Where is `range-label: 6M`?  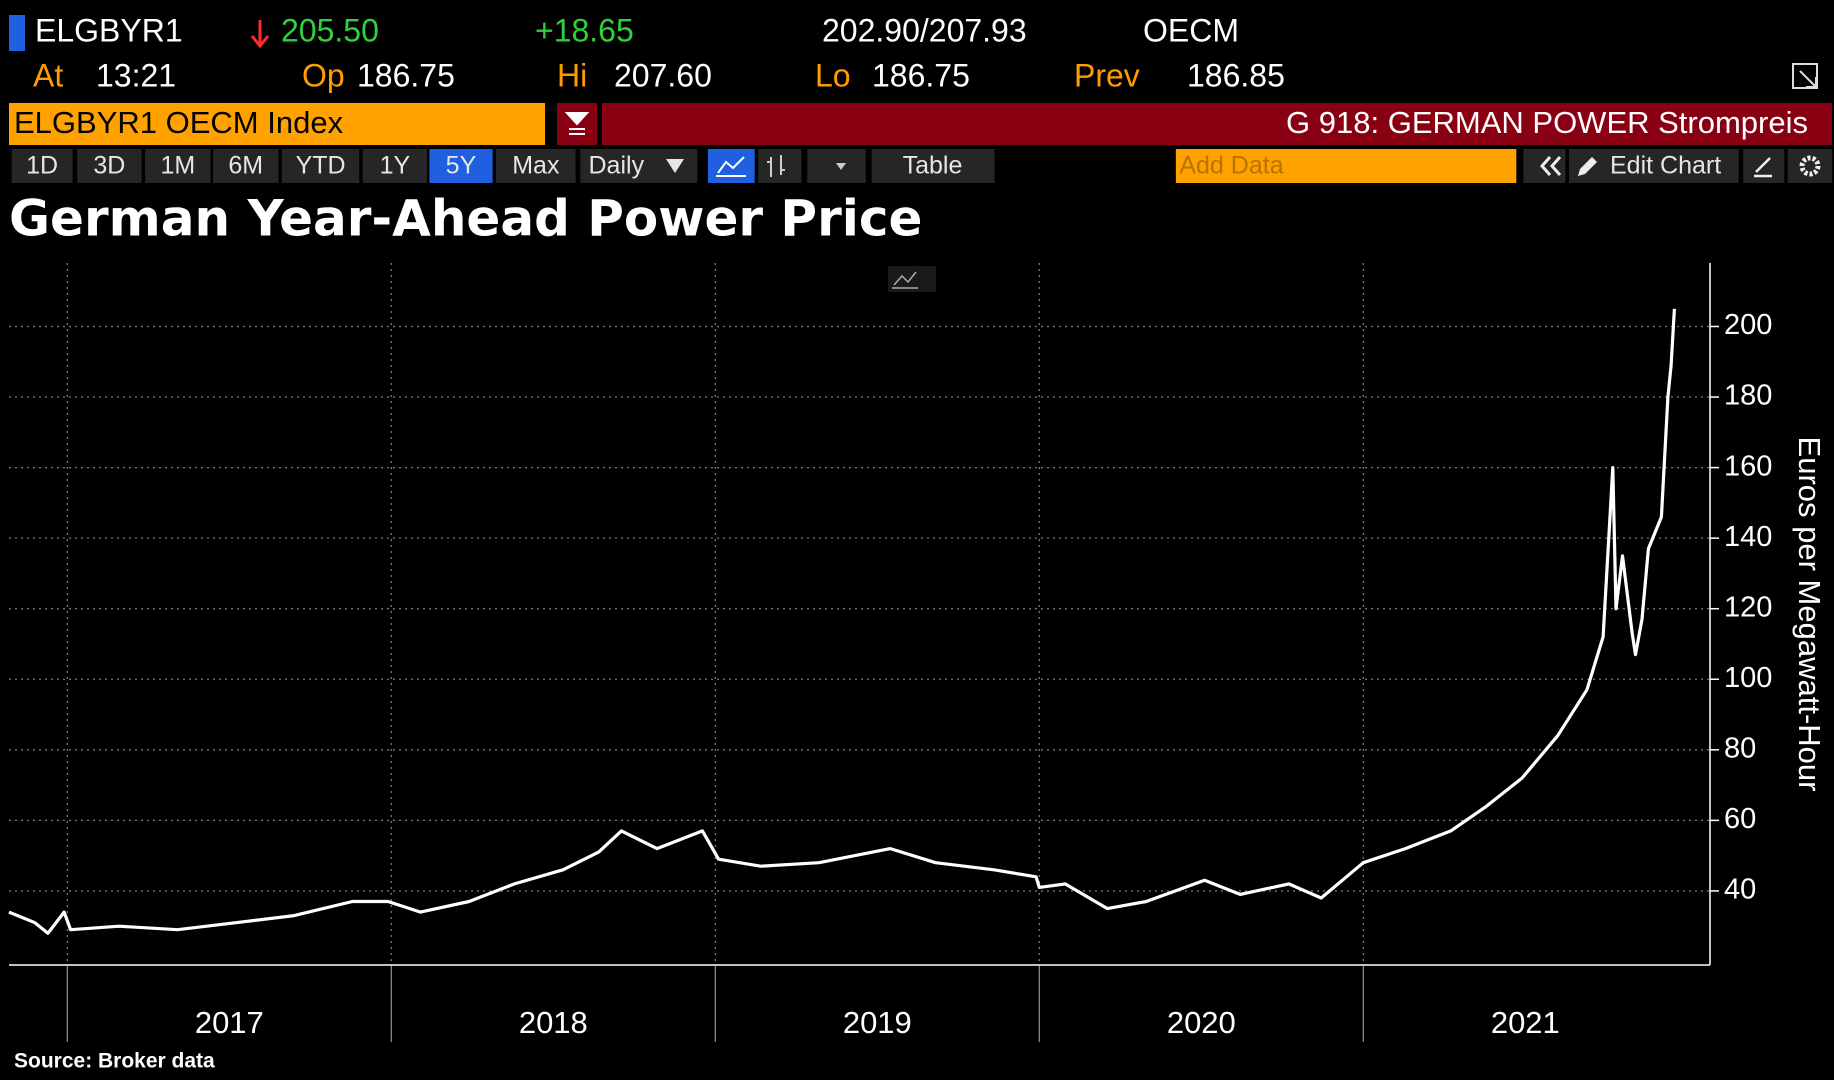
range-label: 6M is located at coordinates (245, 166).